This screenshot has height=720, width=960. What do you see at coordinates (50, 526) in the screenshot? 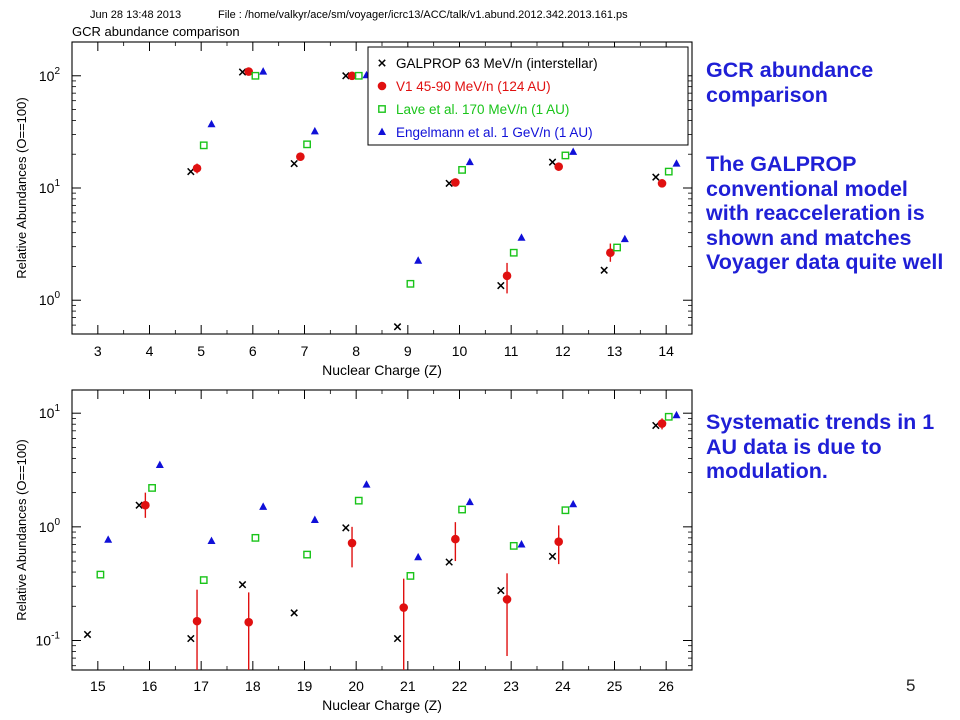
I see `y-tick-label: 10⁰` at bounding box center [50, 526].